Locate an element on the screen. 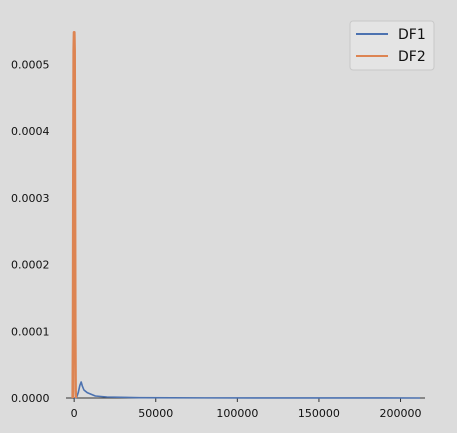 Image resolution: width=457 pixels, height=433 pixels. y-tick-label: 0.0002 is located at coordinates (30, 265).